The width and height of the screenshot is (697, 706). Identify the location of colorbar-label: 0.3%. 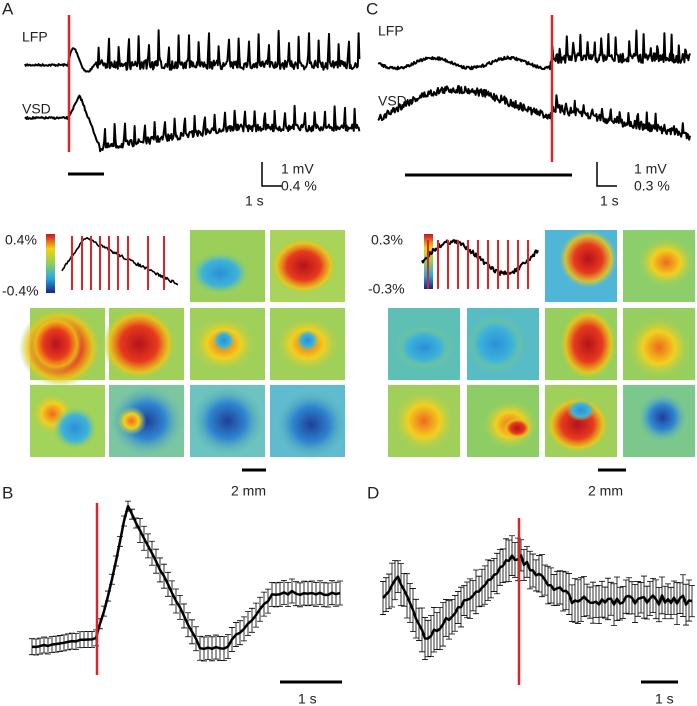
(387, 240).